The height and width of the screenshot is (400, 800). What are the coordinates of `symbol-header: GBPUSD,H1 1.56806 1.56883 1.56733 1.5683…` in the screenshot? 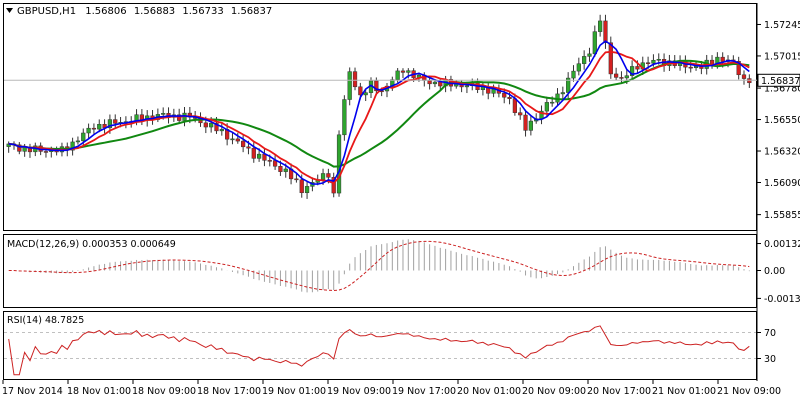 It's located at (144, 11).